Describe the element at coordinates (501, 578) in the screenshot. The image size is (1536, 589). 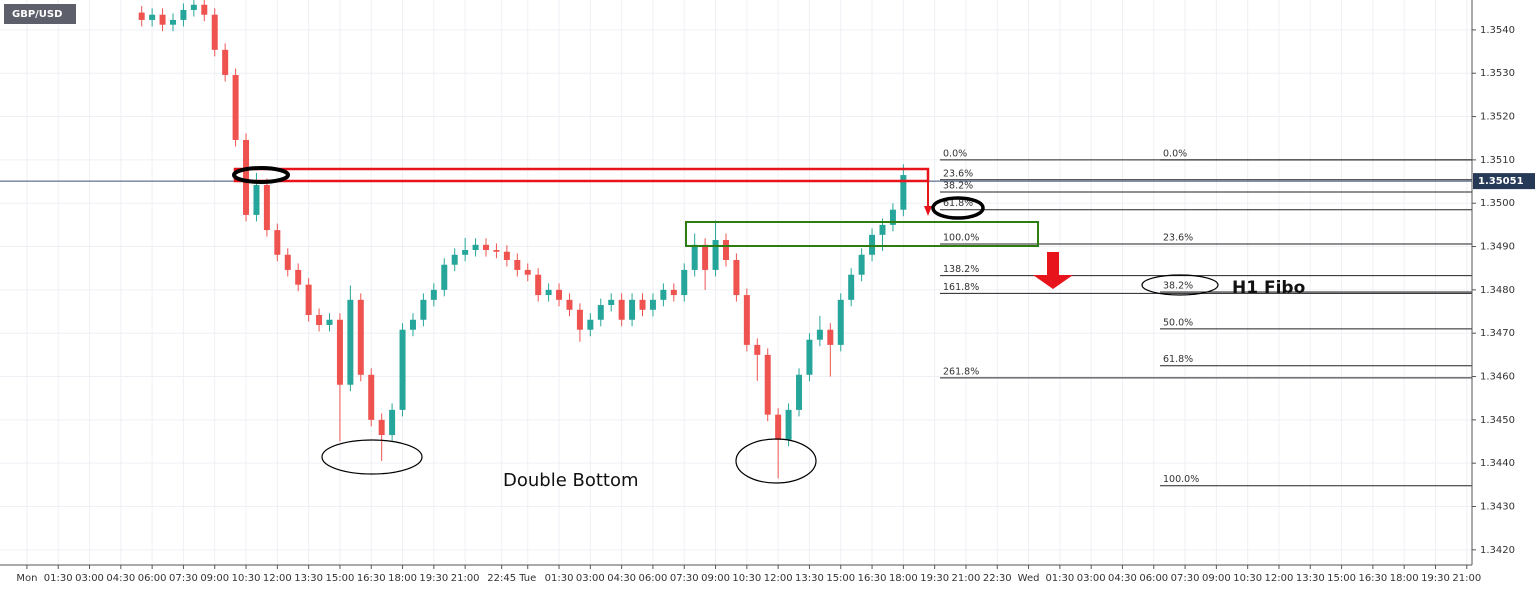
I see `x-tick-label: 22:45` at that location.